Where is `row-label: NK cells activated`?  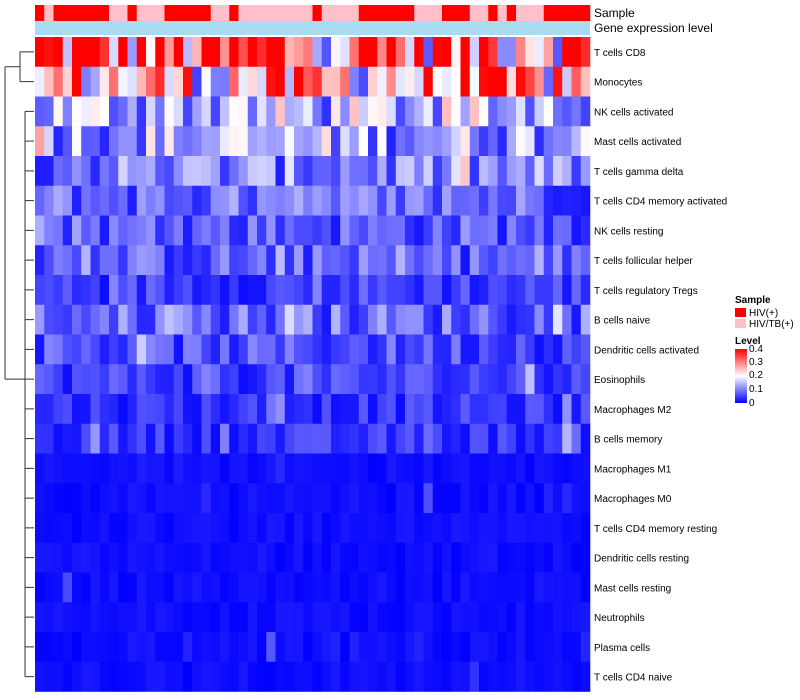 row-label: NK cells activated is located at coordinates (633, 112).